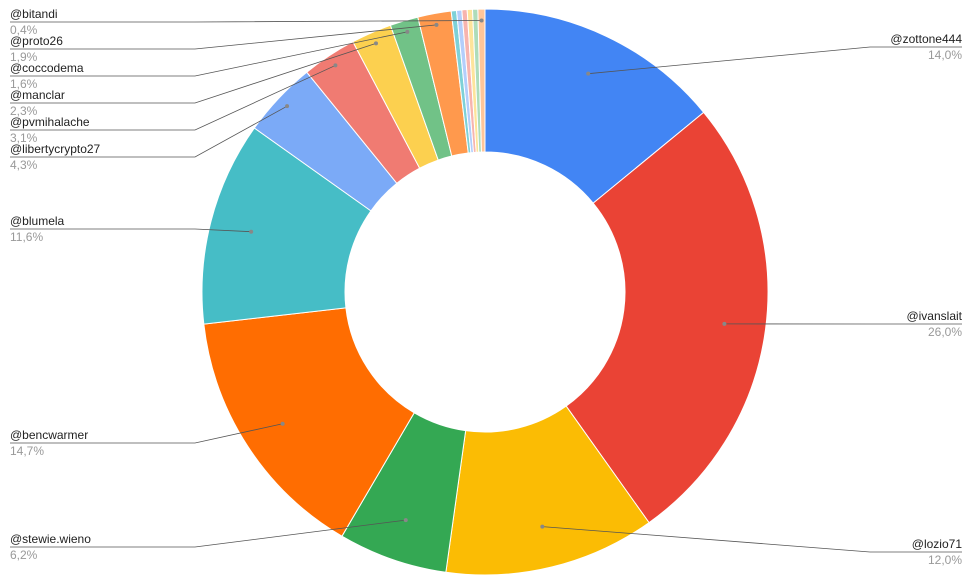  I want to click on slice-label: @bencwarmer, so click(49, 435).